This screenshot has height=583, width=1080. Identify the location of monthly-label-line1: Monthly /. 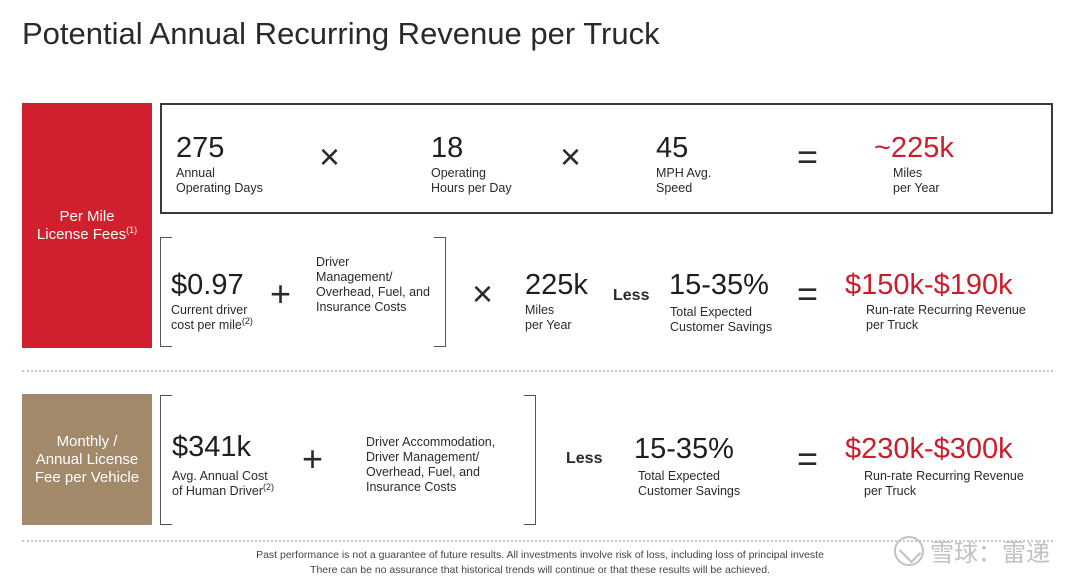
(87, 441).